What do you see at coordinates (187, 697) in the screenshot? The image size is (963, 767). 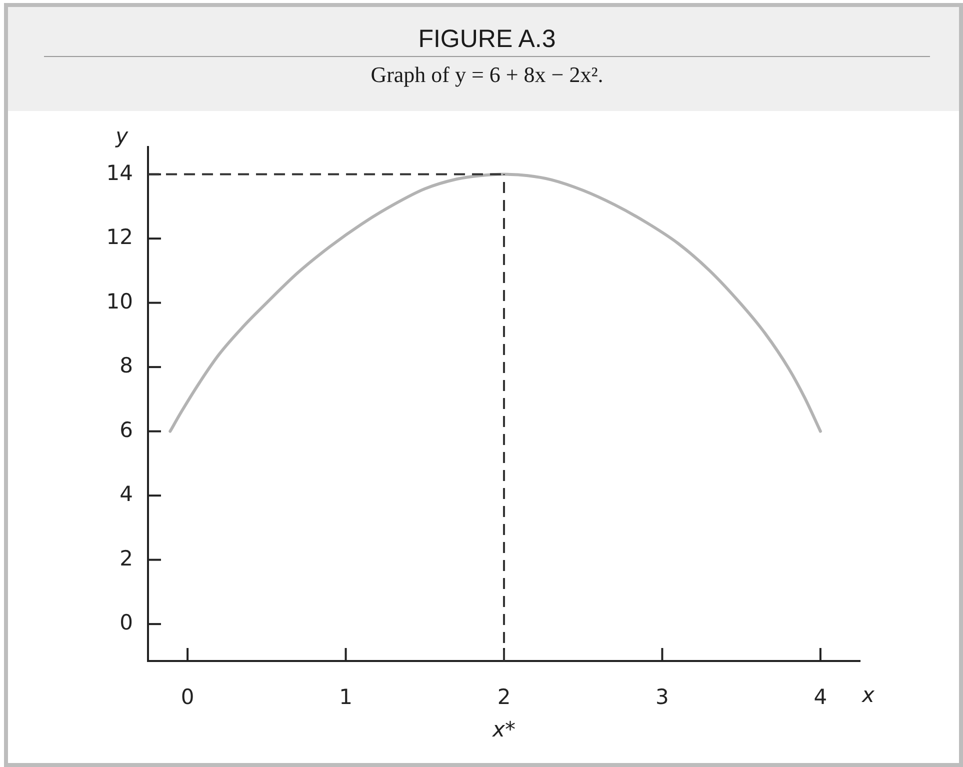 I see `x-tick-label: 0` at bounding box center [187, 697].